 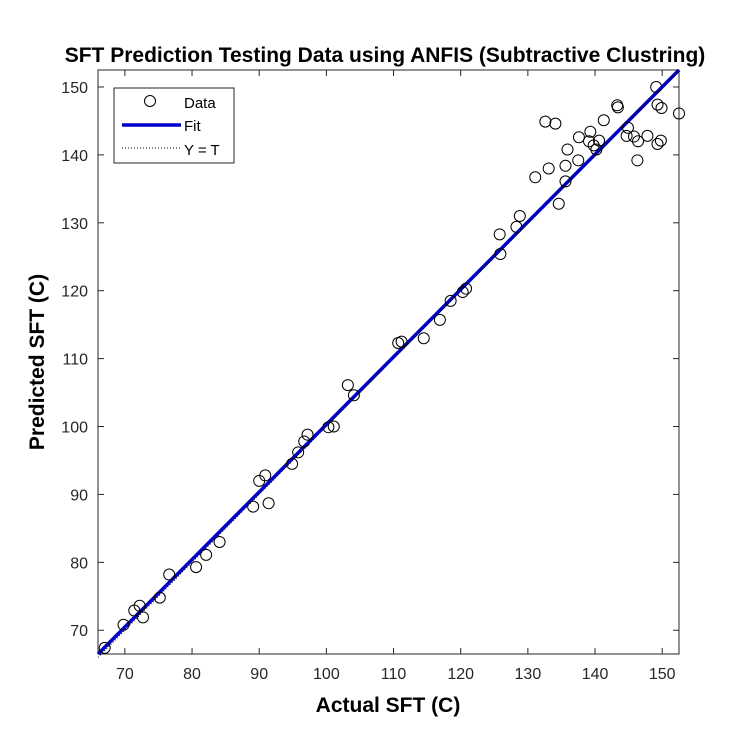 What do you see at coordinates (79, 563) in the screenshot?
I see `y-tick-label: 80` at bounding box center [79, 563].